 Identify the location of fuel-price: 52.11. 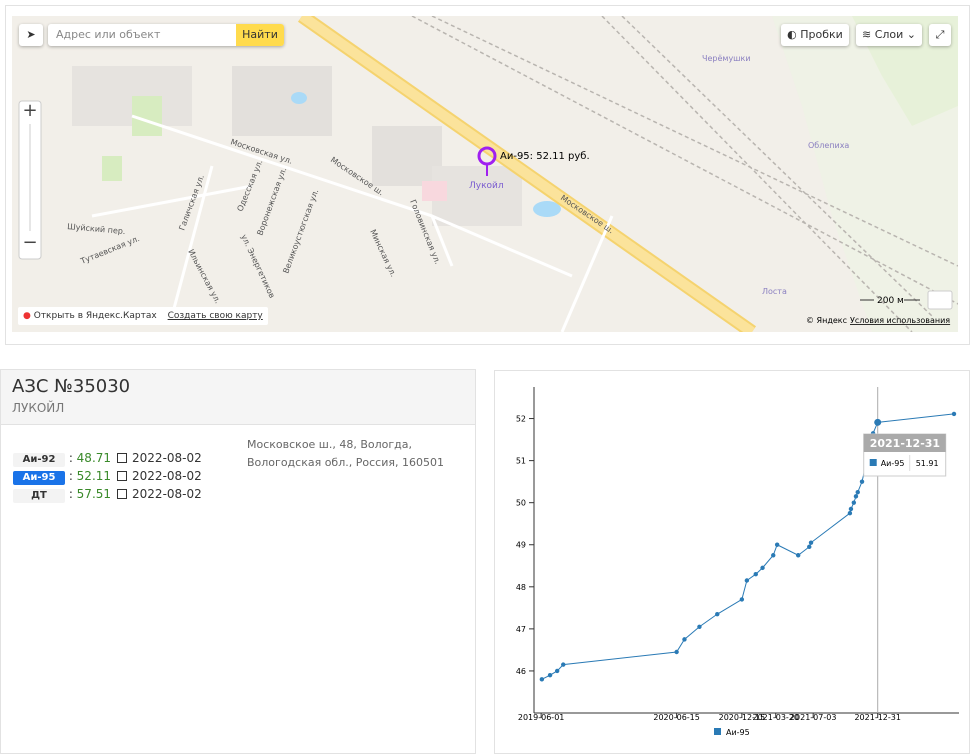
(94, 476).